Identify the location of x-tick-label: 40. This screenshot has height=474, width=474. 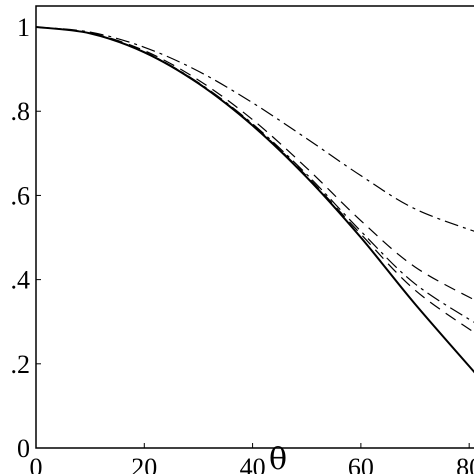
(253, 463).